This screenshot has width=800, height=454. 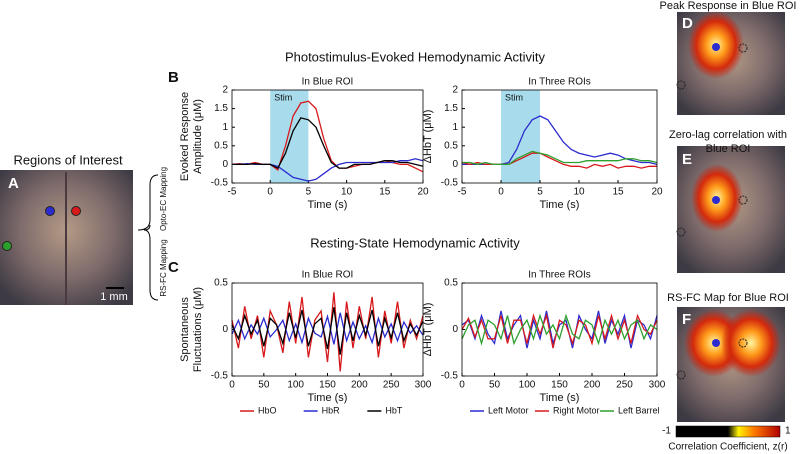 I want to click on y-axis-label: Evoked Response, so click(x=185, y=136).